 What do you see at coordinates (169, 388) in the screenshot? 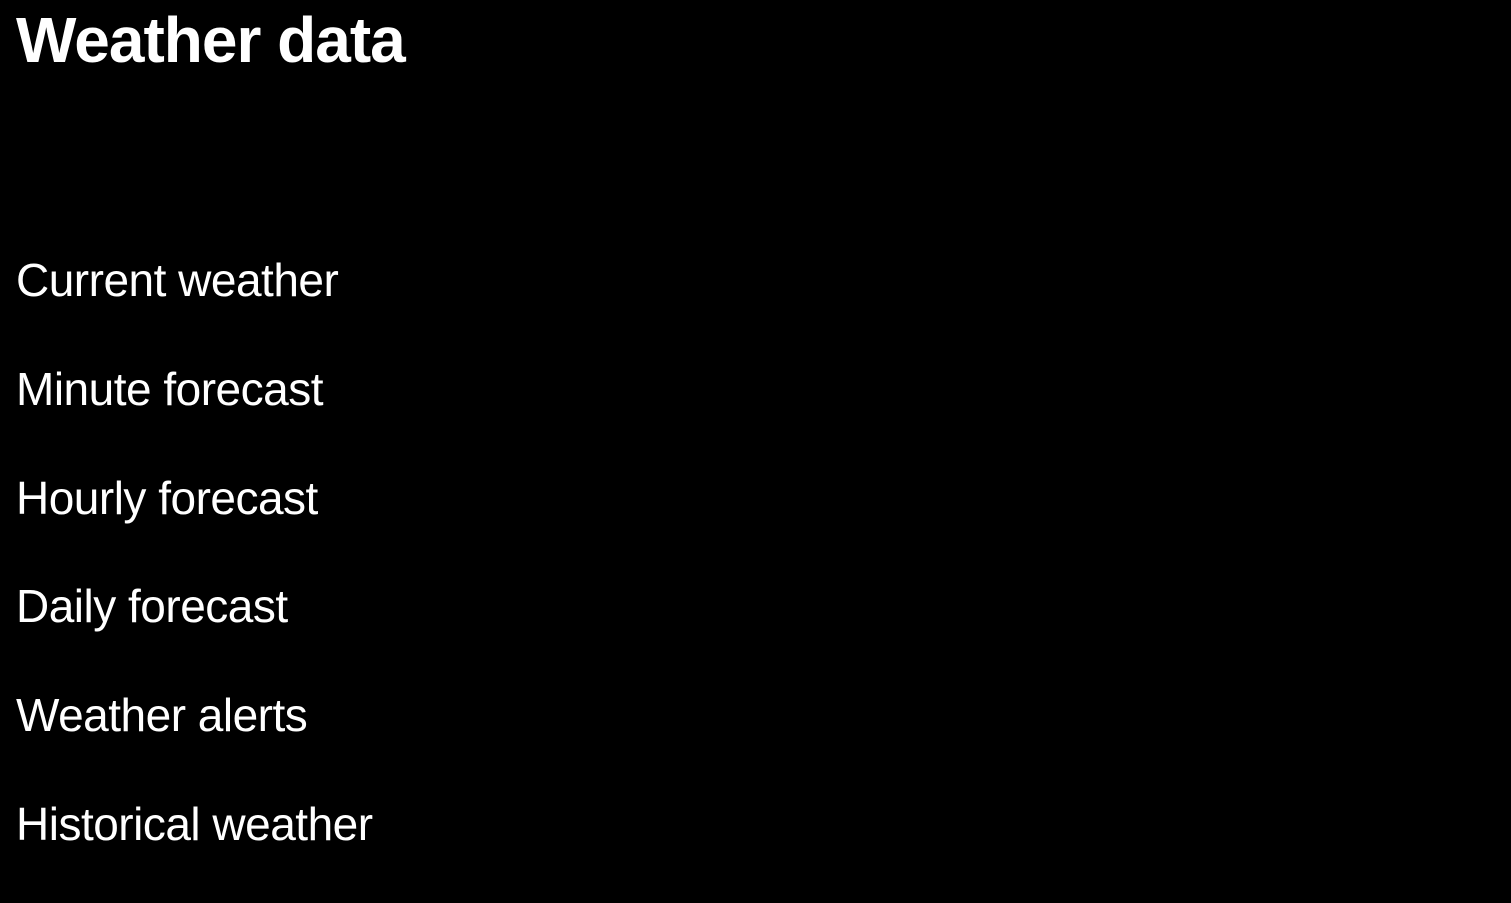
I see `topic-item-minute-forecast: Minute forecast` at bounding box center [169, 388].